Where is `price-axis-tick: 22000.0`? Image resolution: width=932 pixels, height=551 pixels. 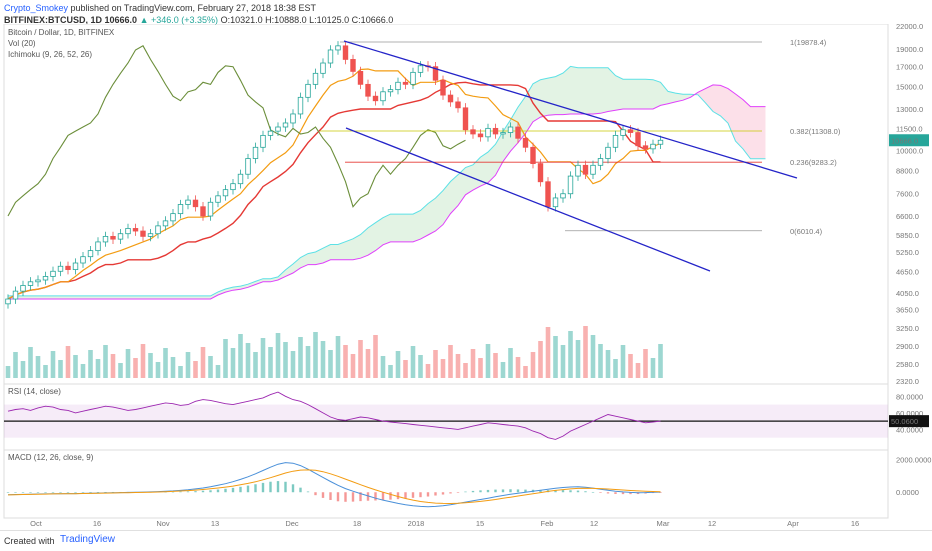 price-axis-tick: 22000.0 is located at coordinates (909, 27).